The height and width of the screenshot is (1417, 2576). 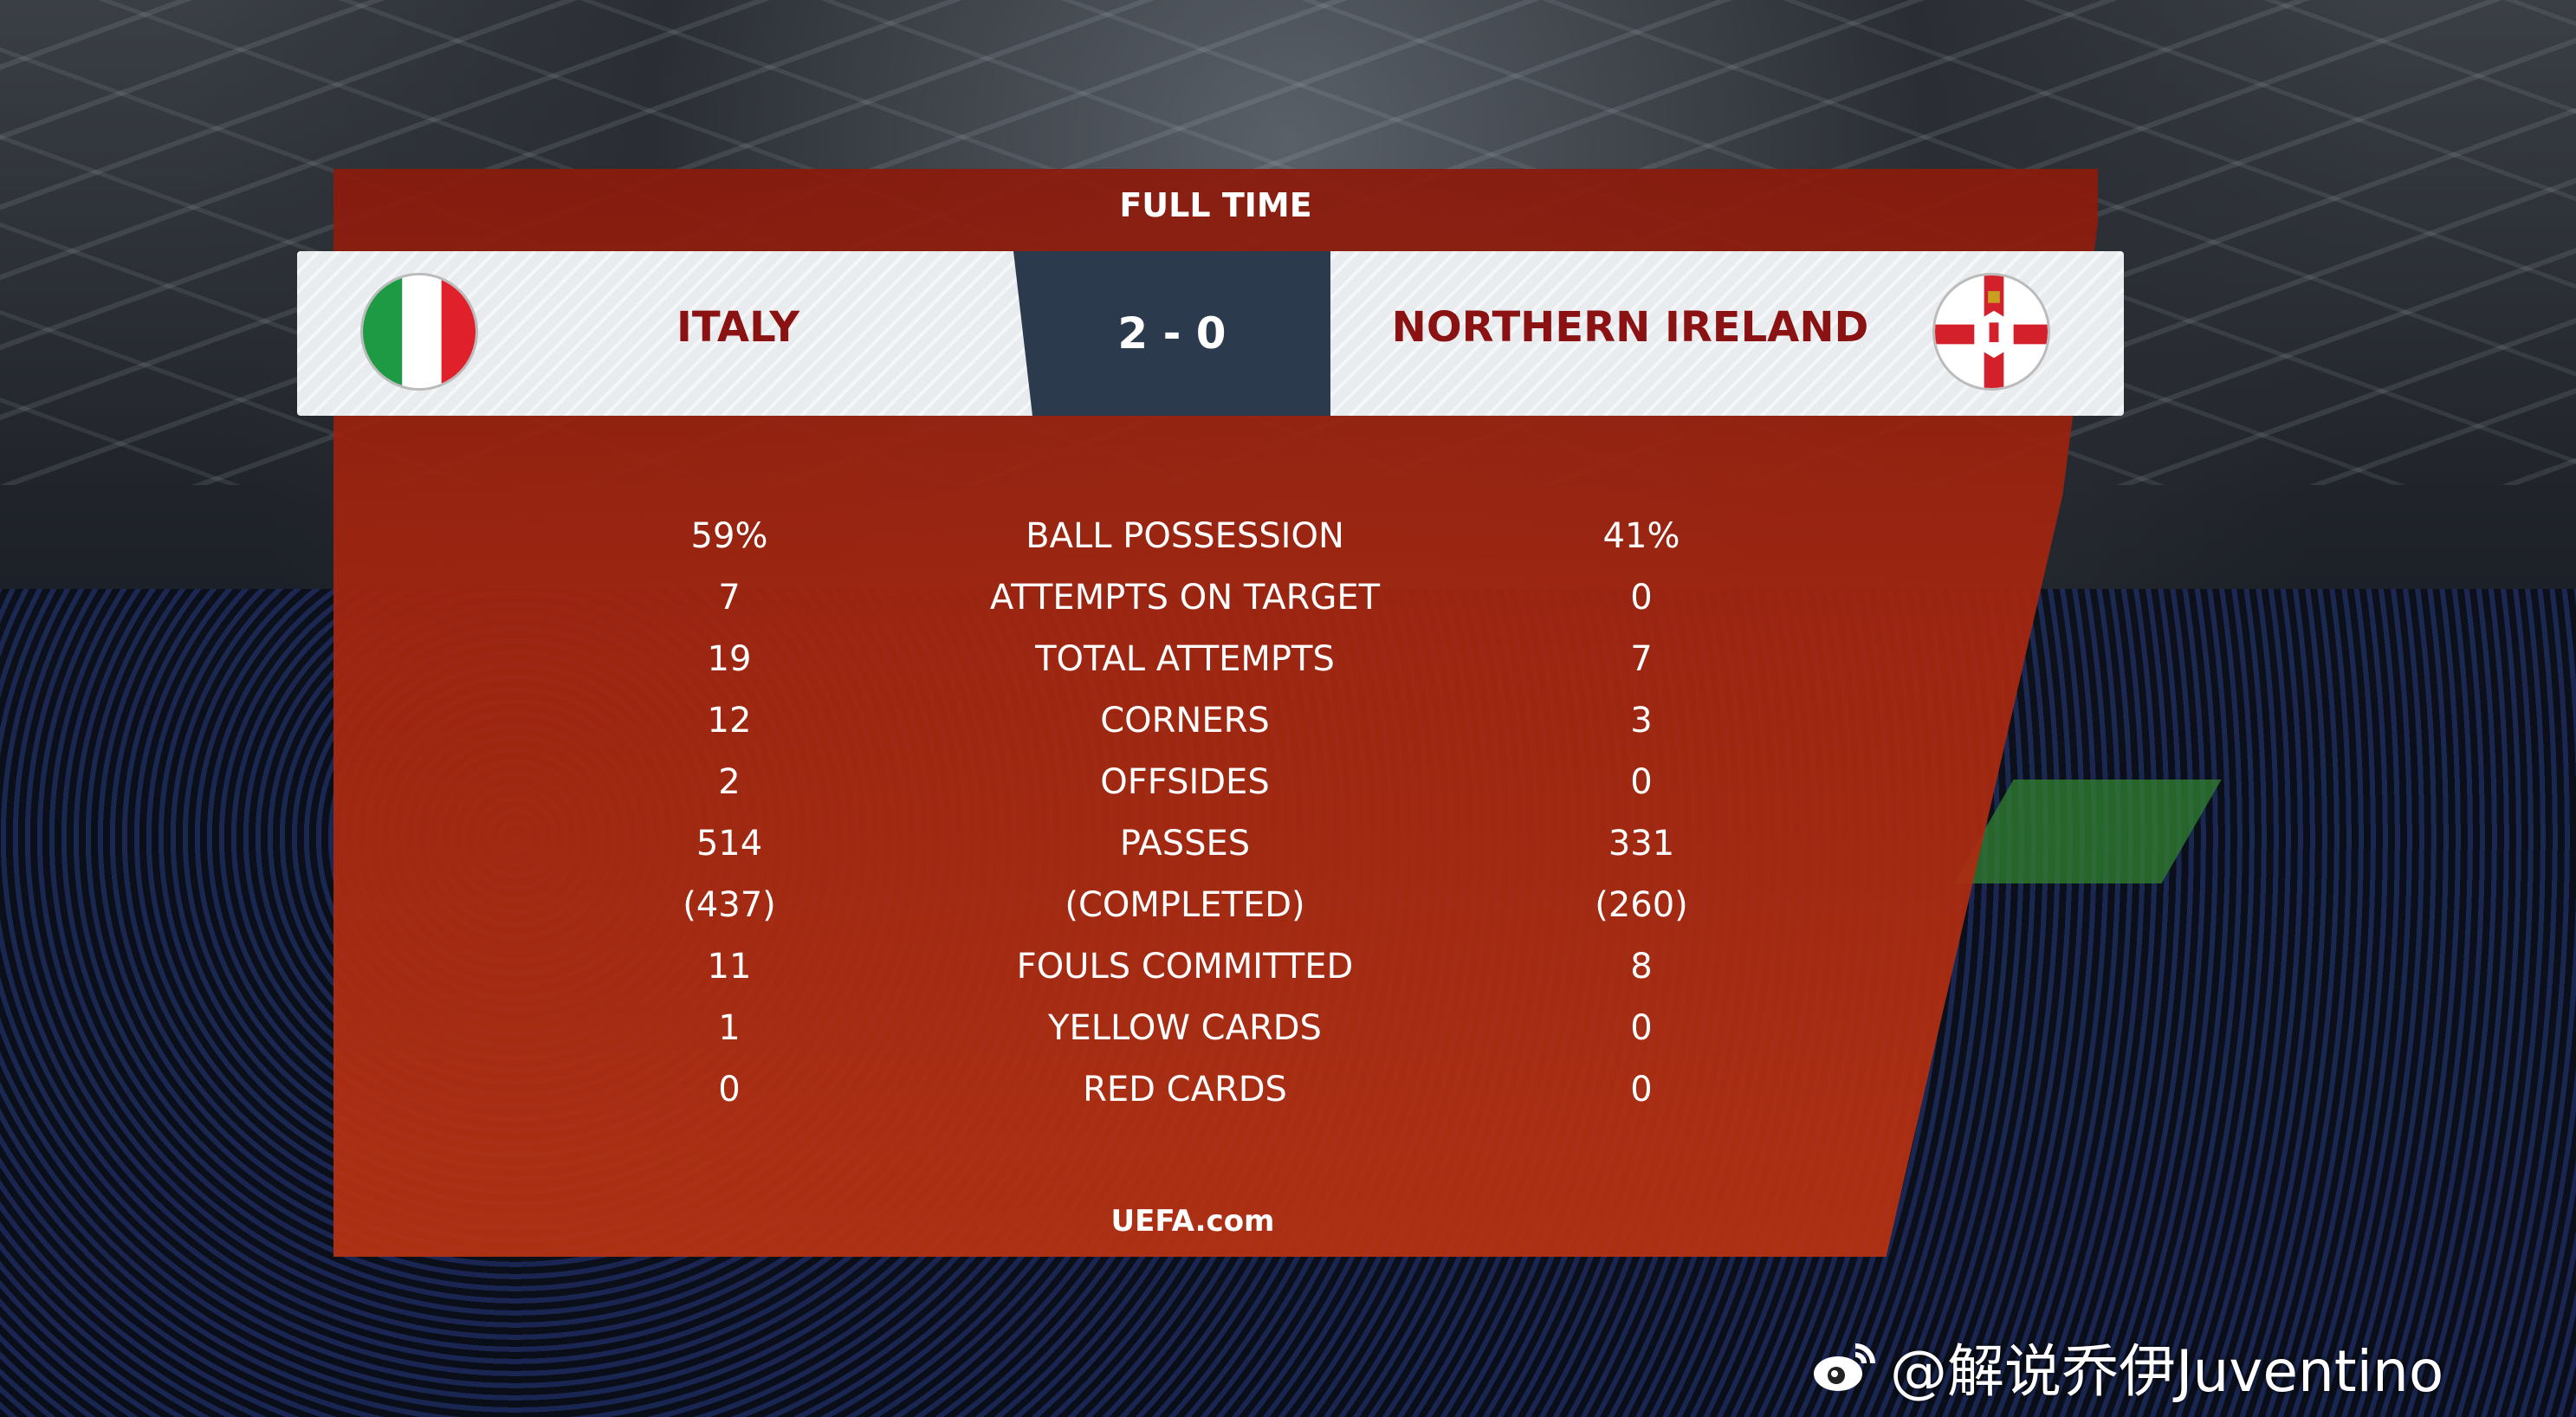 I want to click on watermark-text: @解说乔伊Juventino, so click(x=2167, y=1371).